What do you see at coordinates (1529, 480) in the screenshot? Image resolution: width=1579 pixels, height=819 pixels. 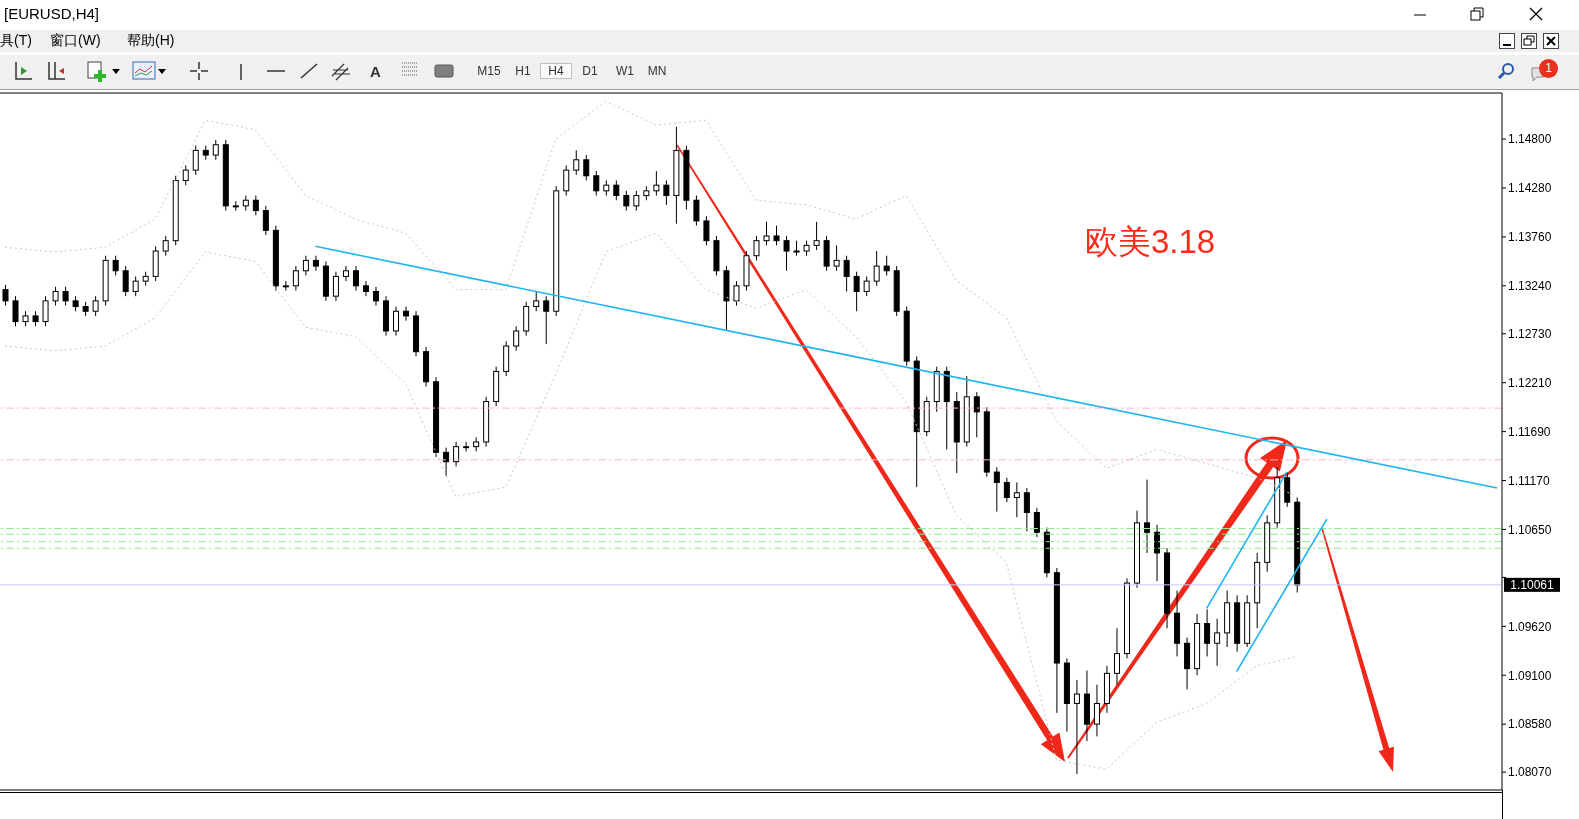 I see `y-tick-label: 1.11170` at bounding box center [1529, 480].